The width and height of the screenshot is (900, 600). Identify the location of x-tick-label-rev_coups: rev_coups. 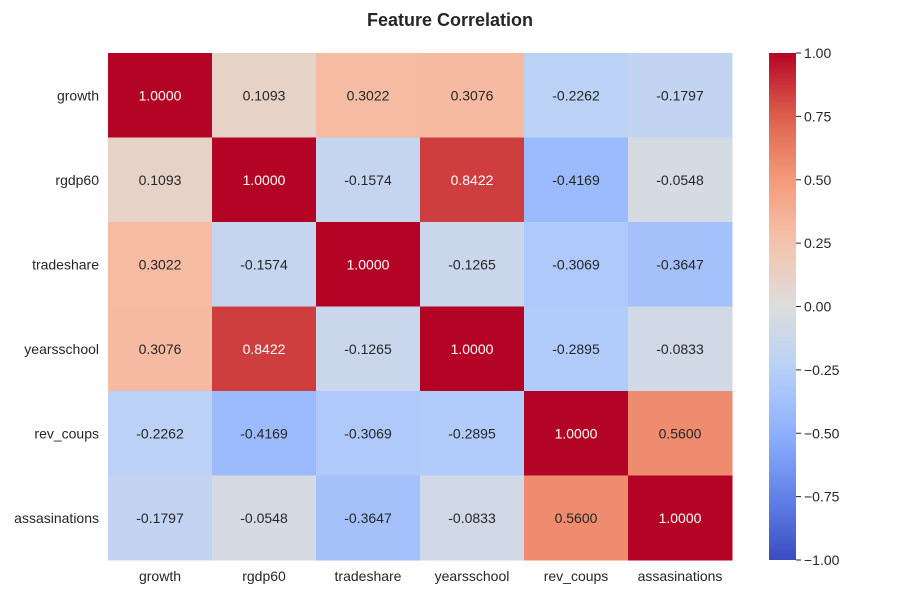
(576, 576).